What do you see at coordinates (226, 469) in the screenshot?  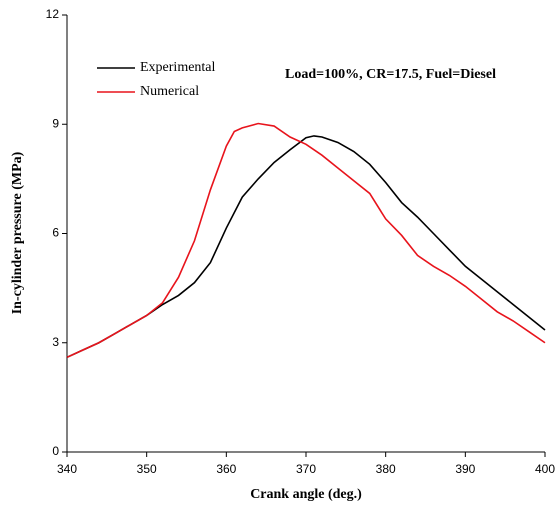 I see `x-tick-label: 360` at bounding box center [226, 469].